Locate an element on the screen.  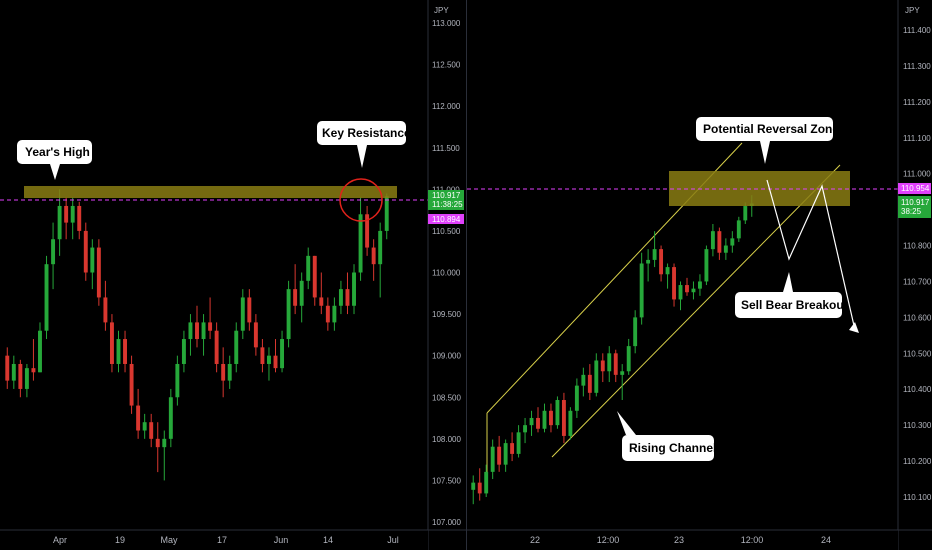
price-tick-label: 110.200 is located at coordinates (917, 461).